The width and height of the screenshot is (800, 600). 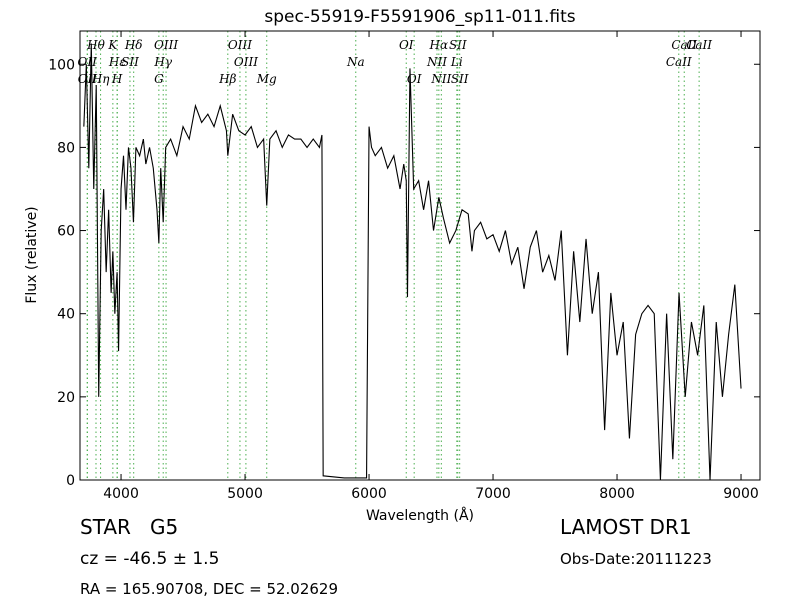 I want to click on cz-label: cz = -46.5 ± 1.5, so click(x=149, y=559).